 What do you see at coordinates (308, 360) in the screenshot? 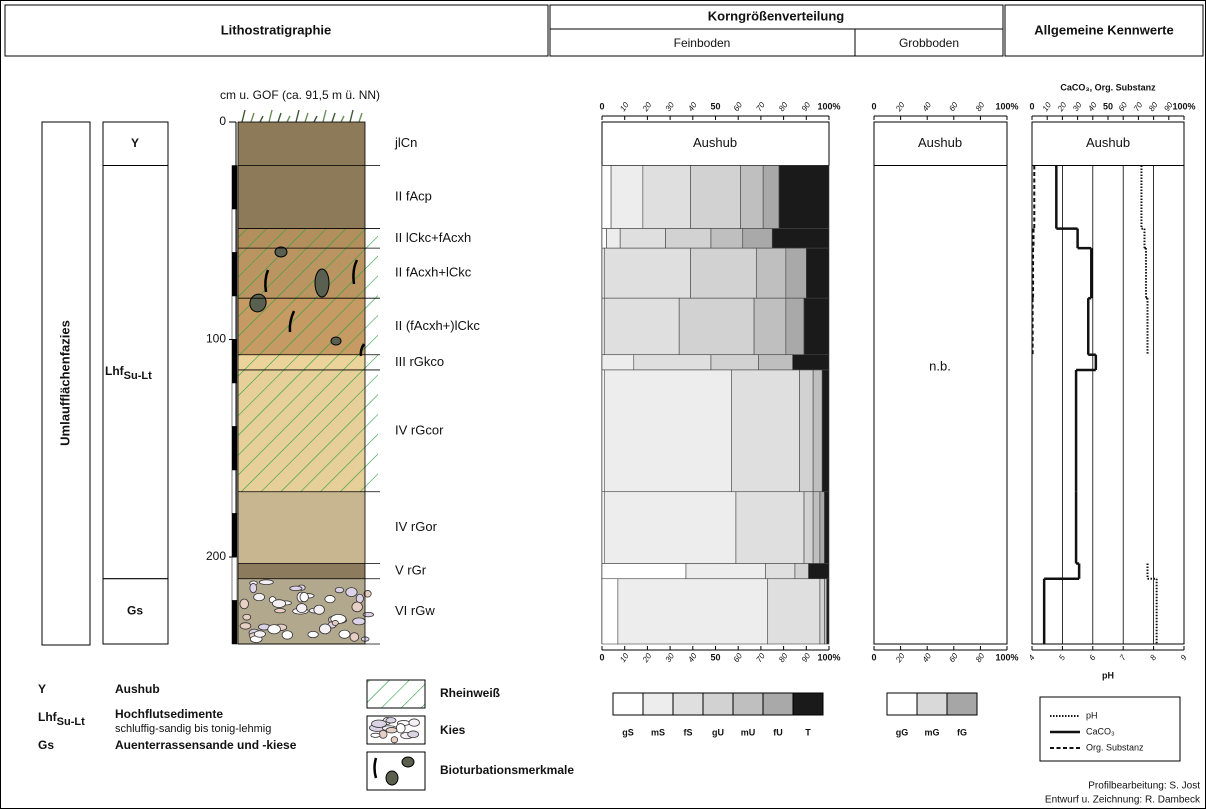
I see `rheinweiss-hatch` at bounding box center [308, 360].